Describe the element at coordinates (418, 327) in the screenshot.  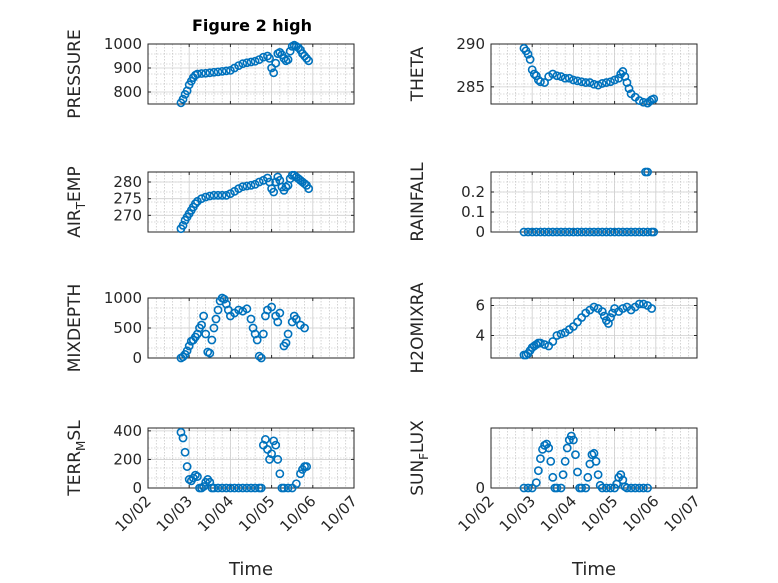
I see `y-axis-label: H2OMIXRA` at that location.